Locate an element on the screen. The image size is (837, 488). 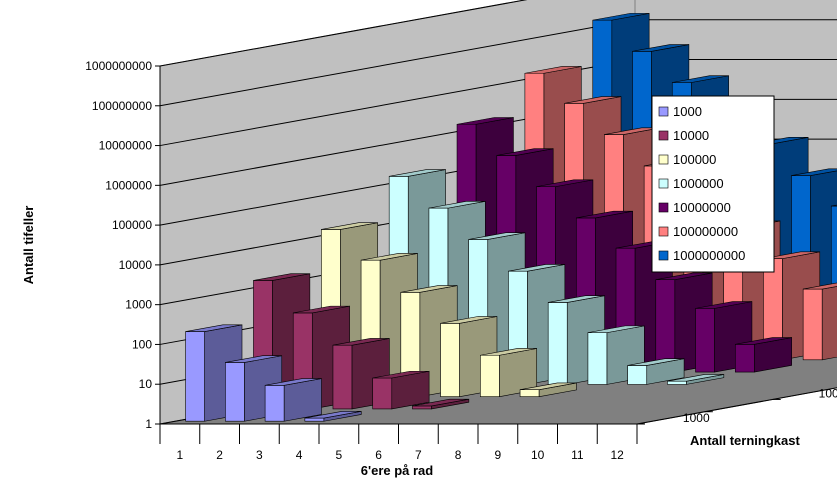
y-tick-label: 100000 is located at coordinates (132, 225).